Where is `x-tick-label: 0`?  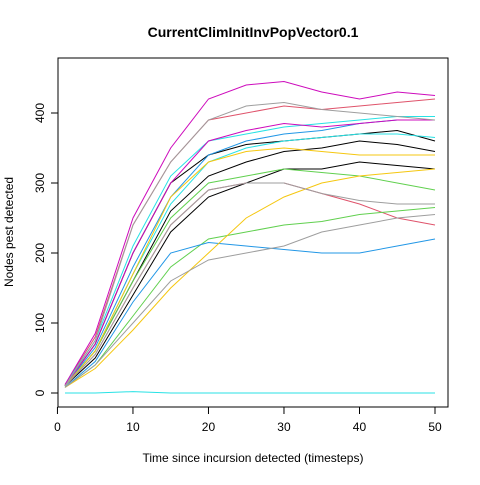 x-tick-label: 0 is located at coordinates (57, 427).